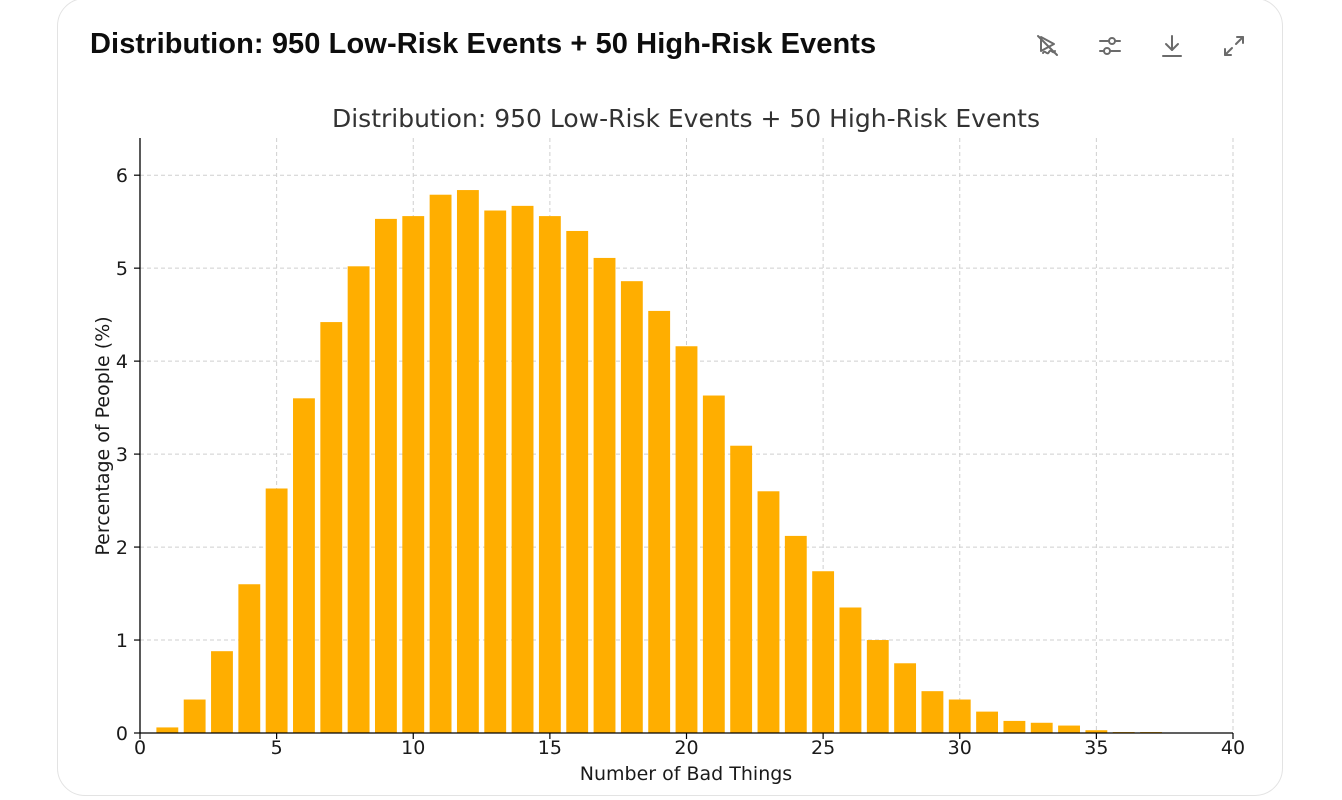 This screenshot has height=800, width=1342. What do you see at coordinates (413, 748) in the screenshot?
I see `x-tick-label: 10` at bounding box center [413, 748].